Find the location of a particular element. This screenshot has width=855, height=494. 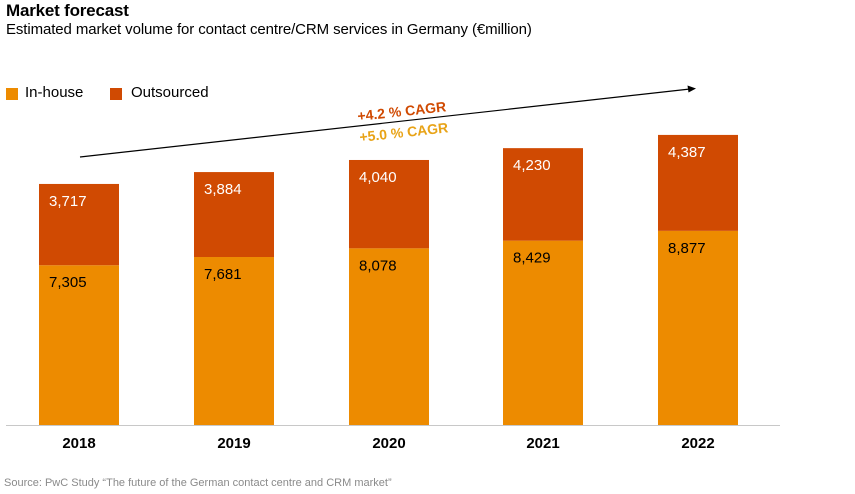

value-label-outsourced-2021: 4,230 is located at coordinates (532, 165).